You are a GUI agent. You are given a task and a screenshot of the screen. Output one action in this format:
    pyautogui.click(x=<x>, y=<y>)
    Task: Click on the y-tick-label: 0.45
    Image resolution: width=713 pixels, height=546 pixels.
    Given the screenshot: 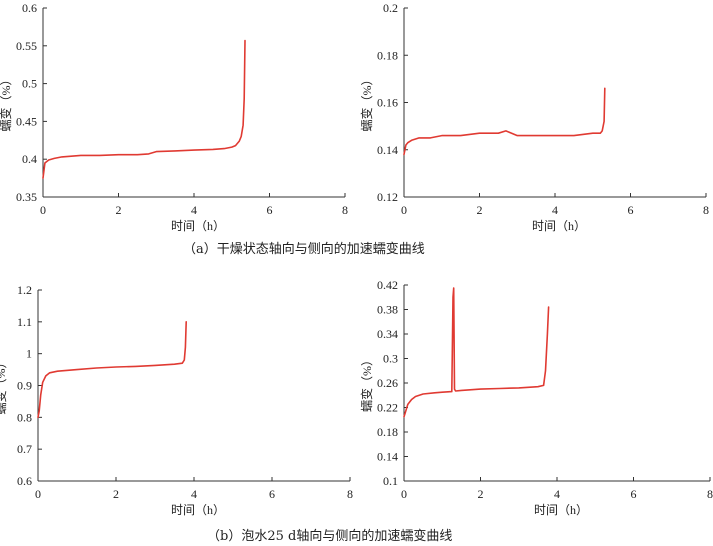 What is the action you would take?
    pyautogui.click(x=26, y=121)
    